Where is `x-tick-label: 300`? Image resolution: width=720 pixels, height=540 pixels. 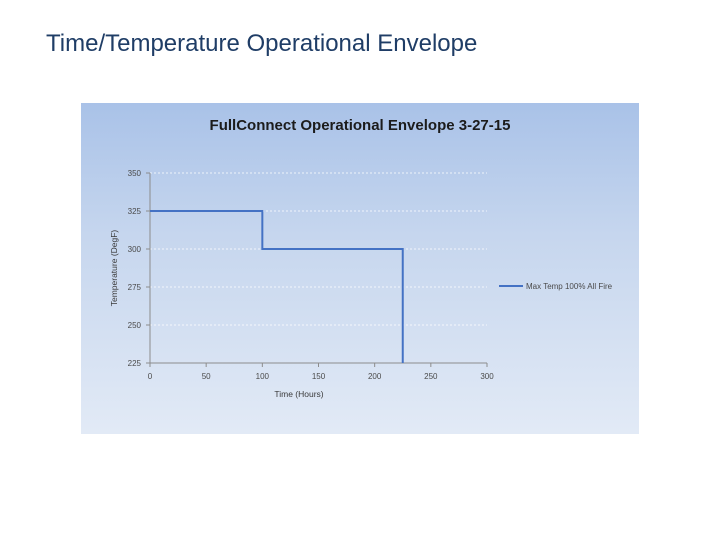
x-tick-label: 300 is located at coordinates (487, 376).